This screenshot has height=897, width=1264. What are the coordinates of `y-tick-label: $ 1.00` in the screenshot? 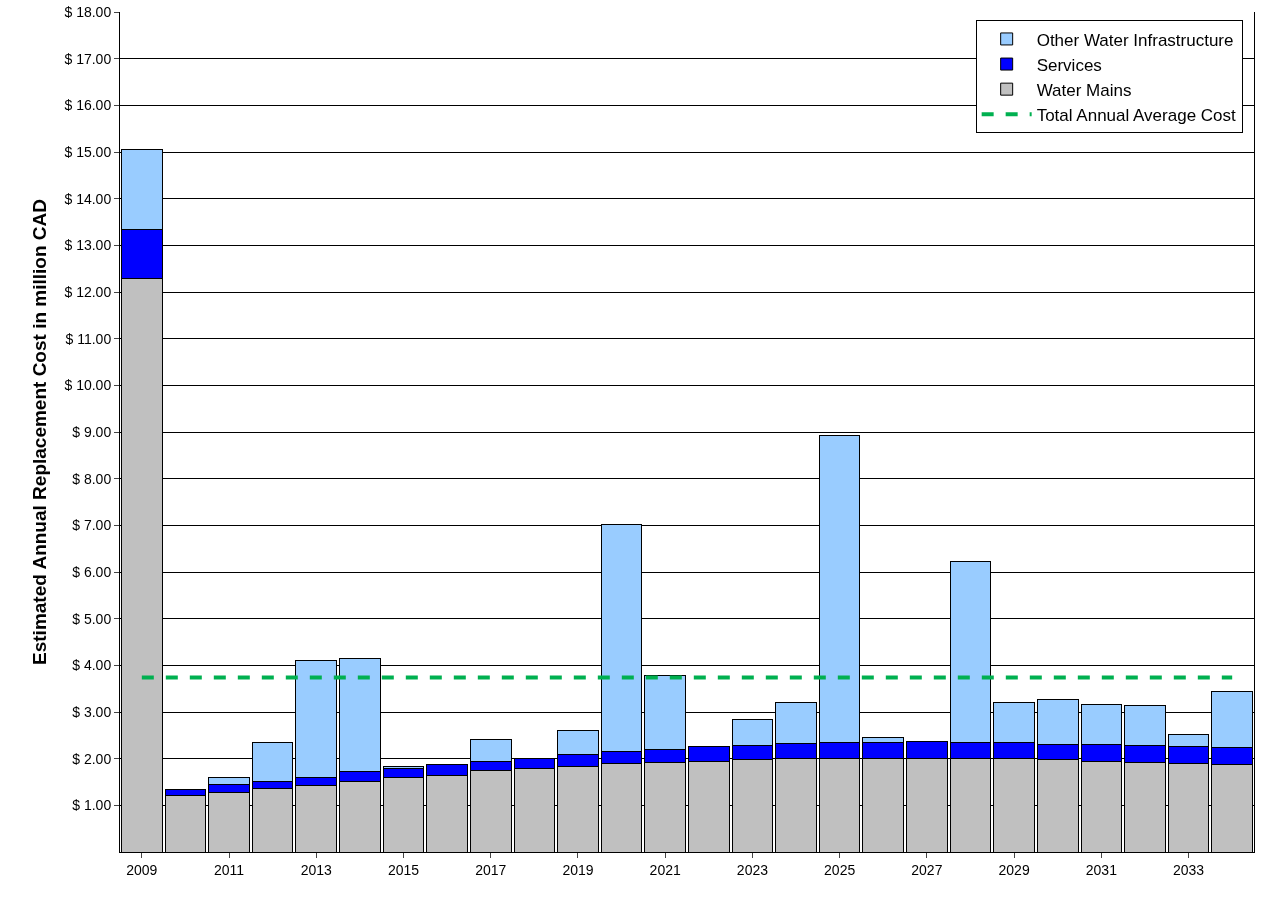 It's located at (92, 805).